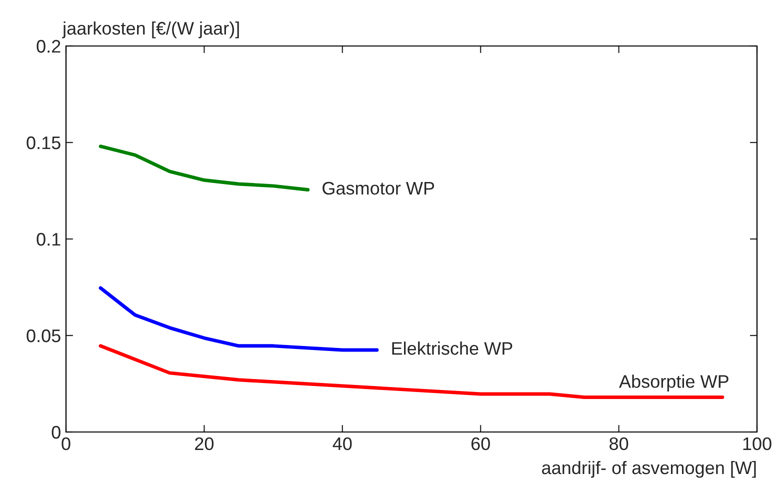 This screenshot has height=495, width=777. Describe the element at coordinates (619, 443) in the screenshot. I see `x-tick-label: 80` at that location.